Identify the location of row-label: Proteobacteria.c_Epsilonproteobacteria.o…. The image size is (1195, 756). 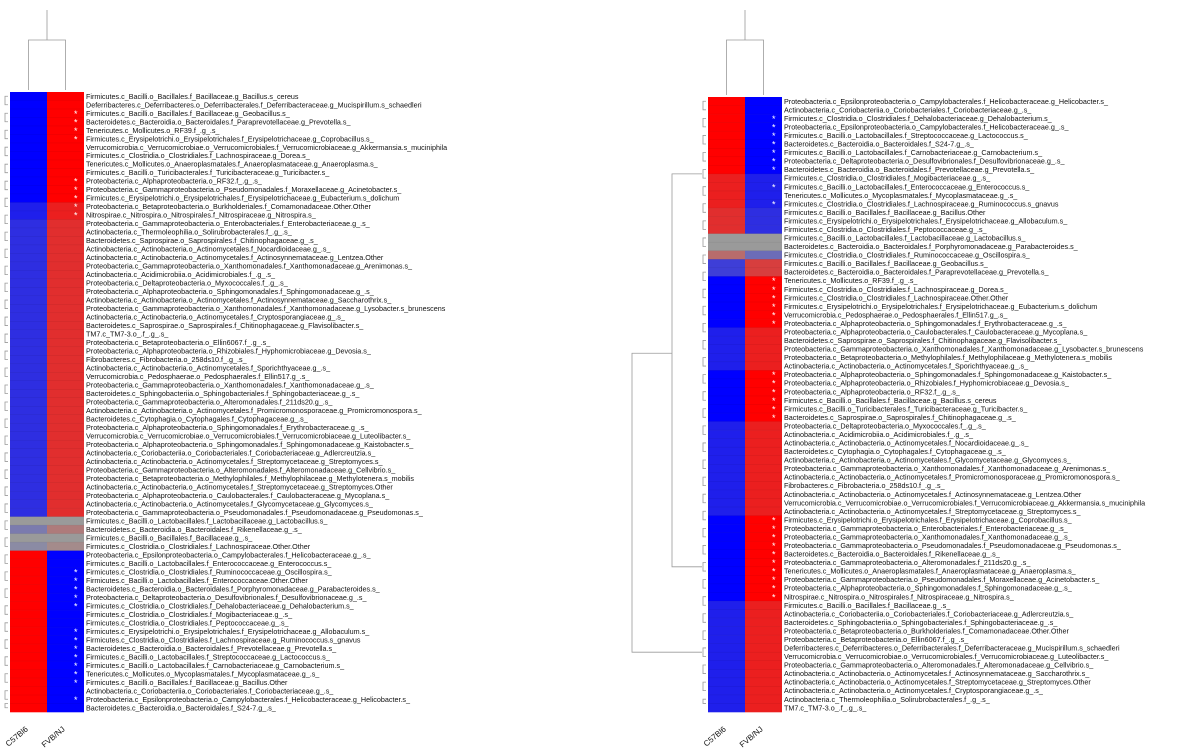
(228, 554).